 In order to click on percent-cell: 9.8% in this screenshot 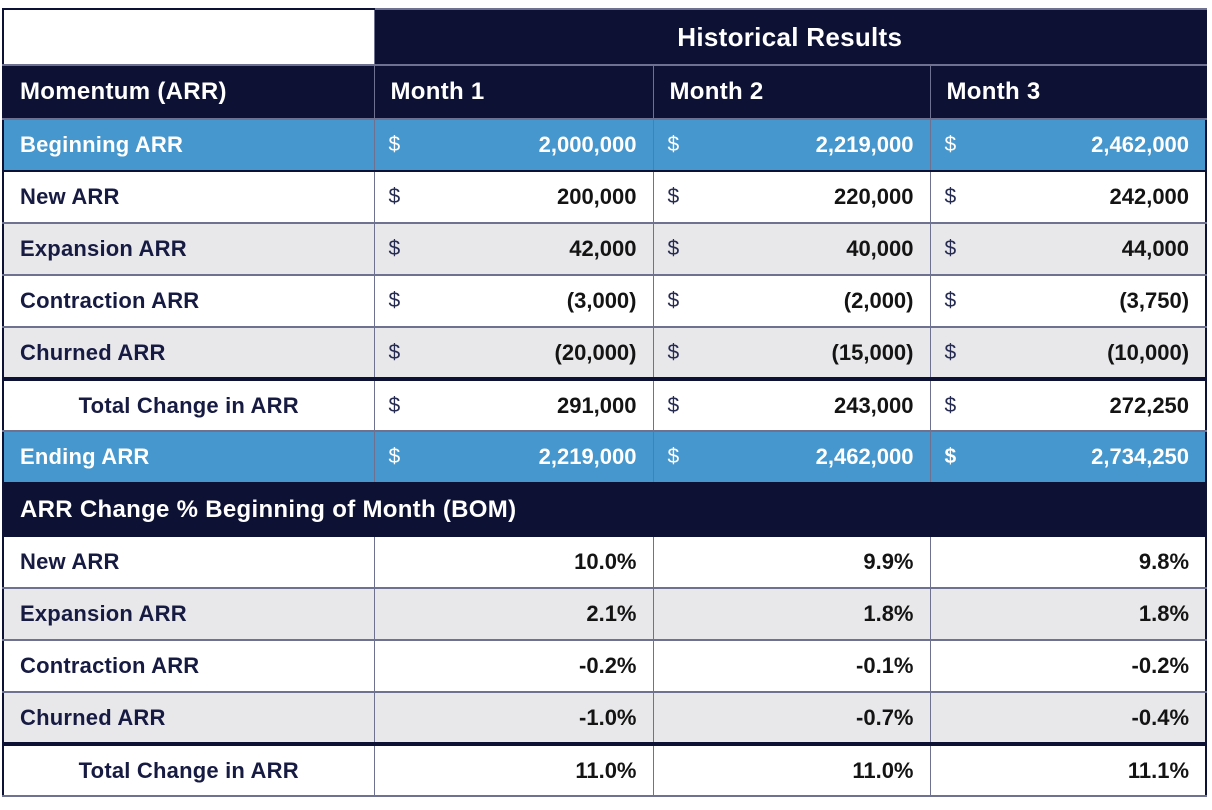, I will do `click(1068, 562)`.